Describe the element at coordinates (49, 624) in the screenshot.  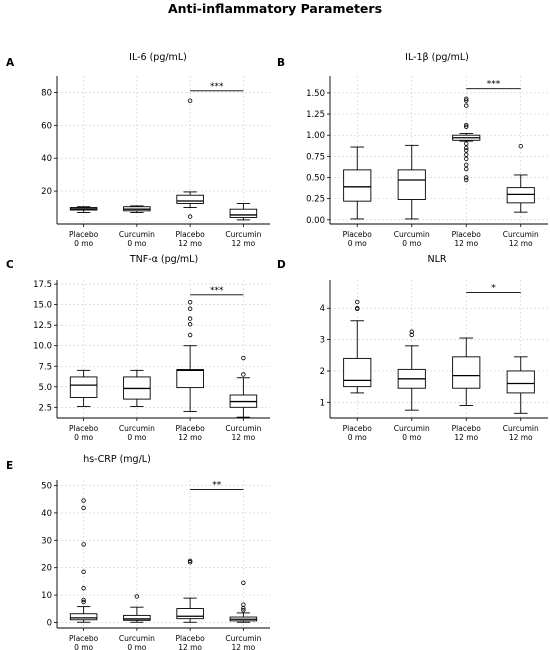
I see `panel-e-ytick-label: 0` at that location.